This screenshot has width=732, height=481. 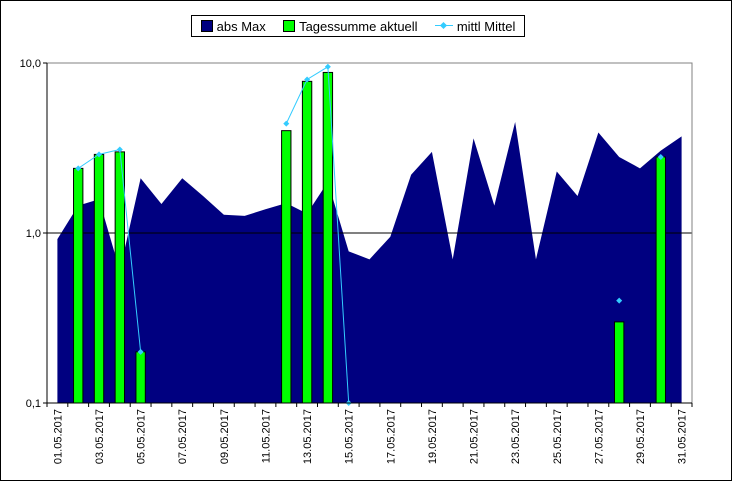 What do you see at coordinates (391, 436) in the screenshot?
I see `x-tick-label: 17.05.2017` at bounding box center [391, 436].